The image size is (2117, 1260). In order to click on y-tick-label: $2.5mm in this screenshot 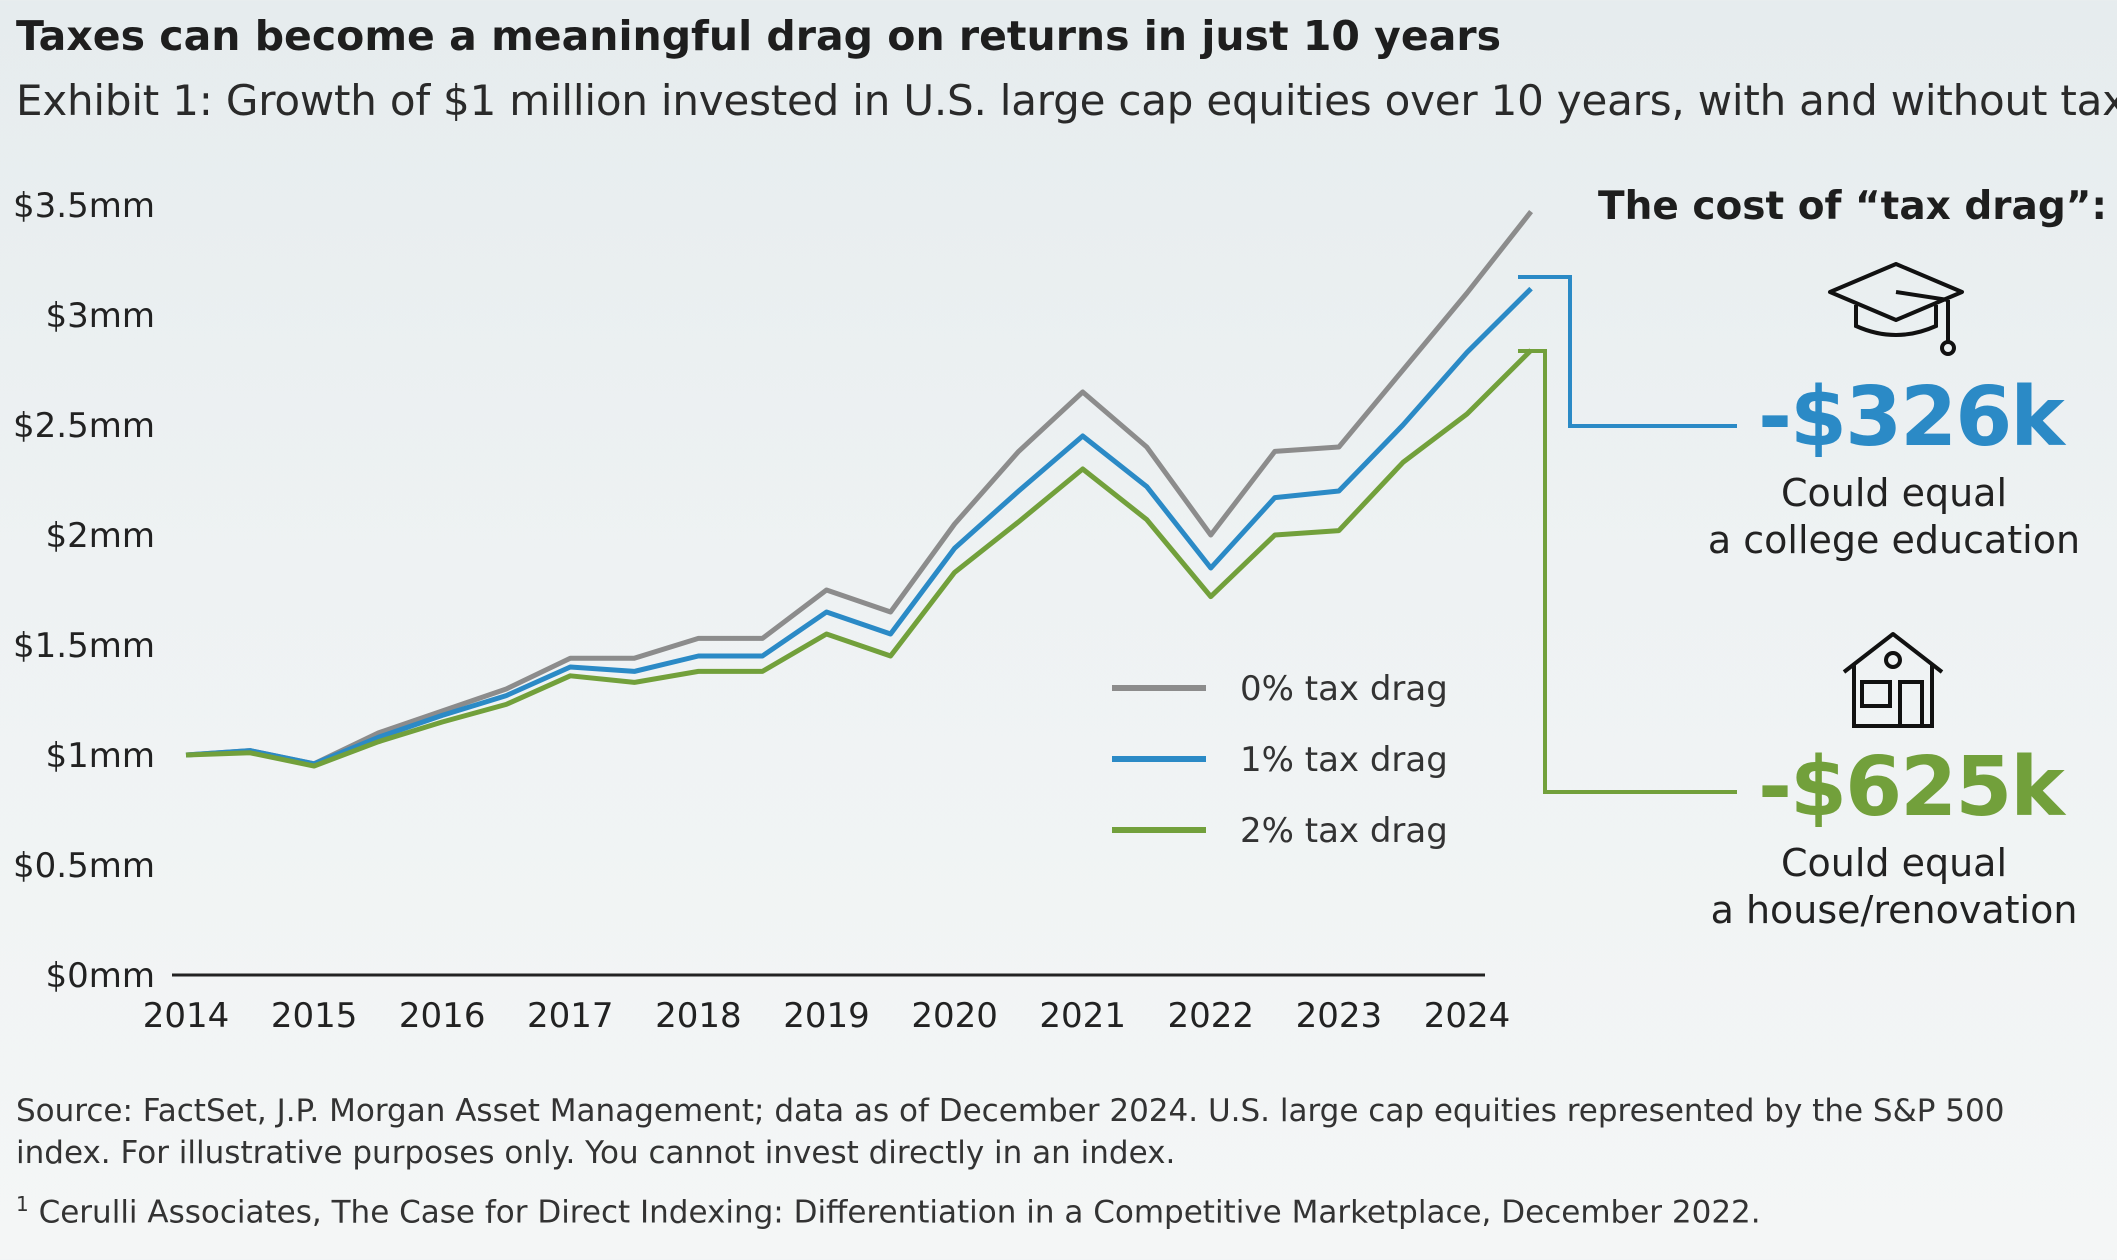, I will do `click(84, 426)`.